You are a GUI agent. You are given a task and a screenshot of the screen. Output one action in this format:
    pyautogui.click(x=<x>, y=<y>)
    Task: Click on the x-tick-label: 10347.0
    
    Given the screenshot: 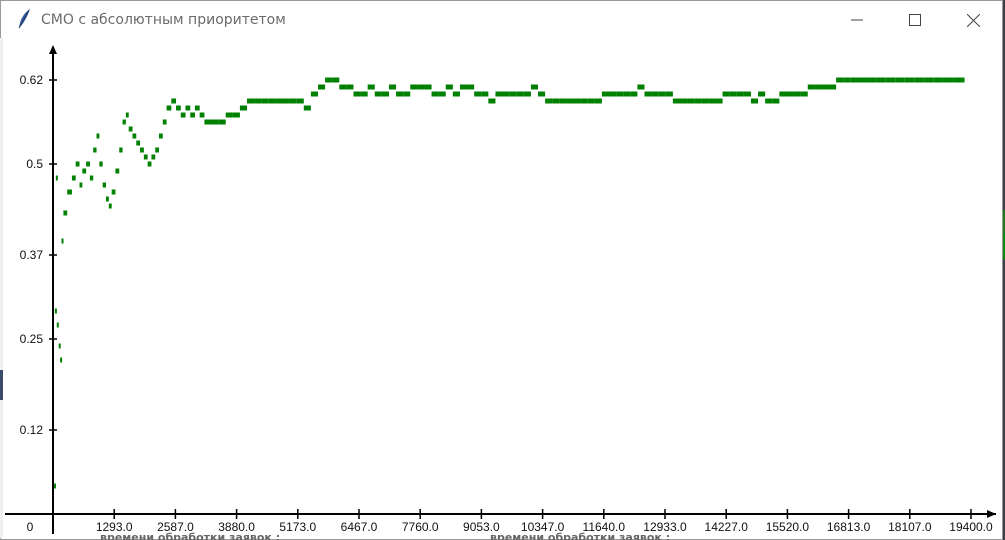 What is the action you would take?
    pyautogui.click(x=543, y=527)
    